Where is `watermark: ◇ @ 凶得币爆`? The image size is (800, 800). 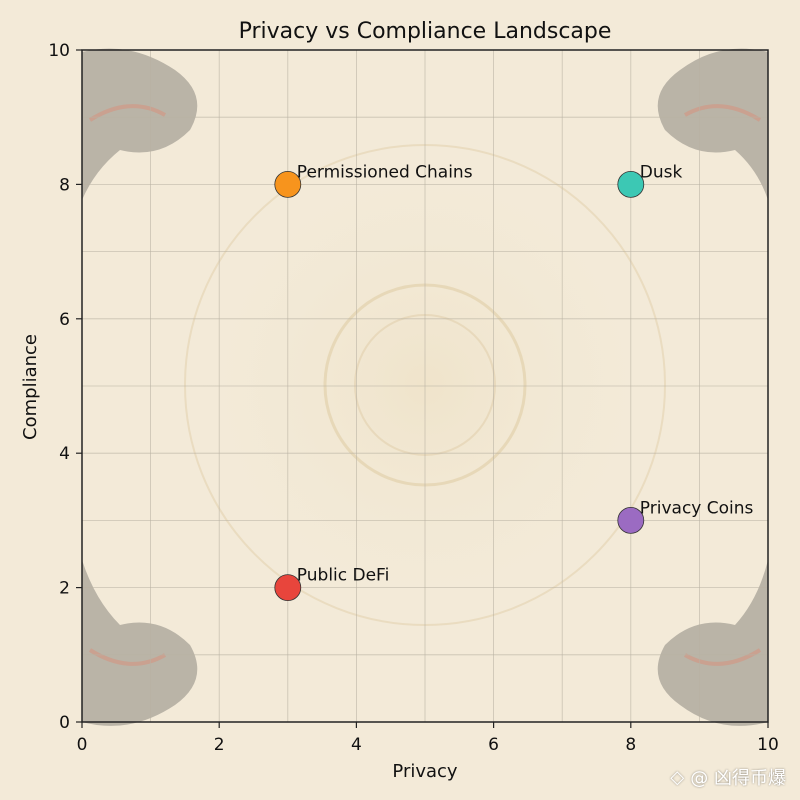
watermark: ◇ @ 凶得币爆 is located at coordinates (728, 777).